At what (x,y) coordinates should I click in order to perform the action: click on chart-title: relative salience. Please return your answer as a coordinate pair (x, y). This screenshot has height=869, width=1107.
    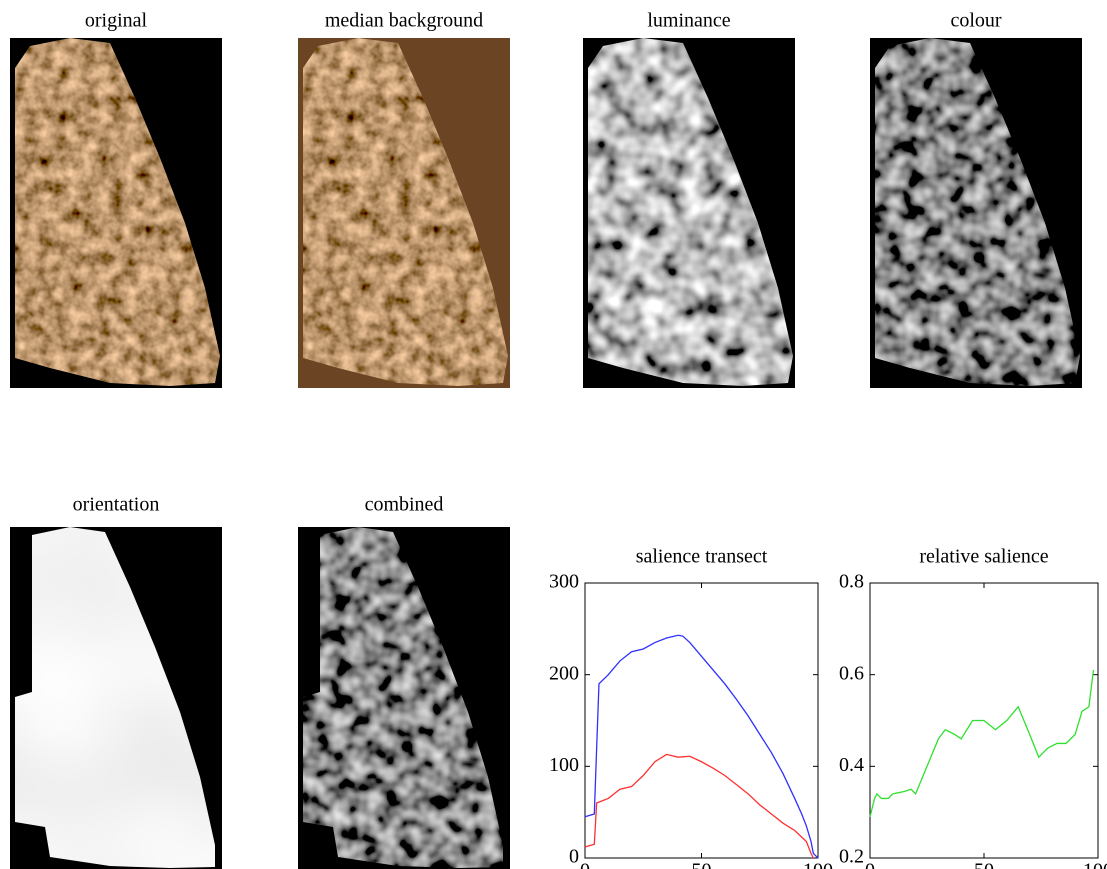
    Looking at the image, I should click on (983, 557).